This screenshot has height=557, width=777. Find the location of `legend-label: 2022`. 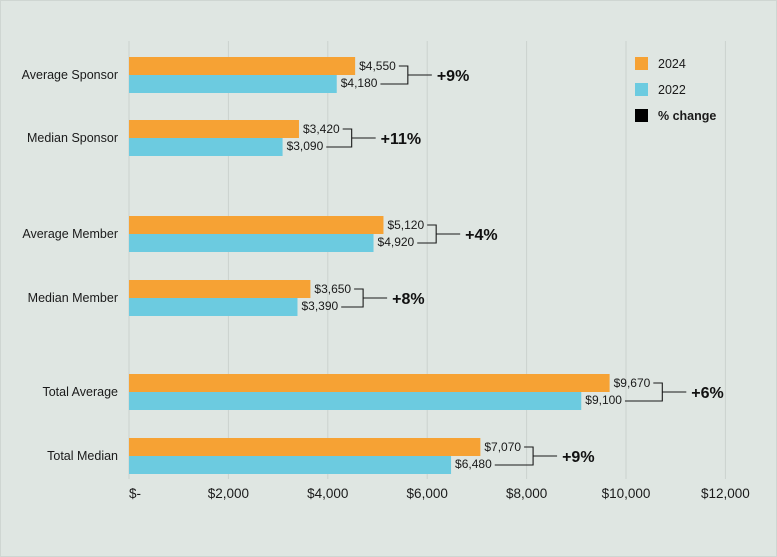

legend-label: 2022 is located at coordinates (672, 90).